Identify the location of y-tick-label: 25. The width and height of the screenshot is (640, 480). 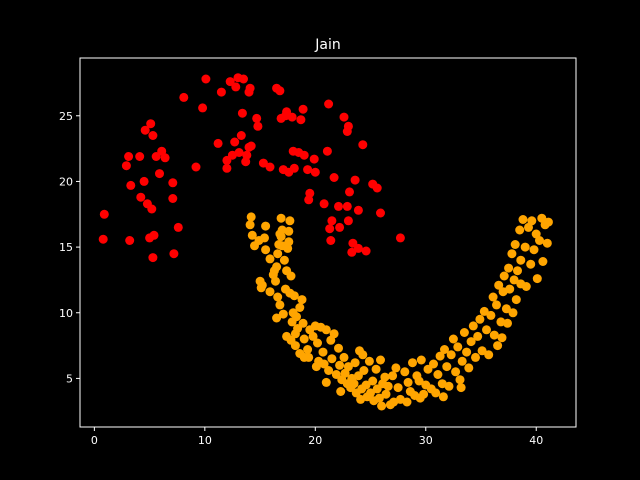
(66, 116).